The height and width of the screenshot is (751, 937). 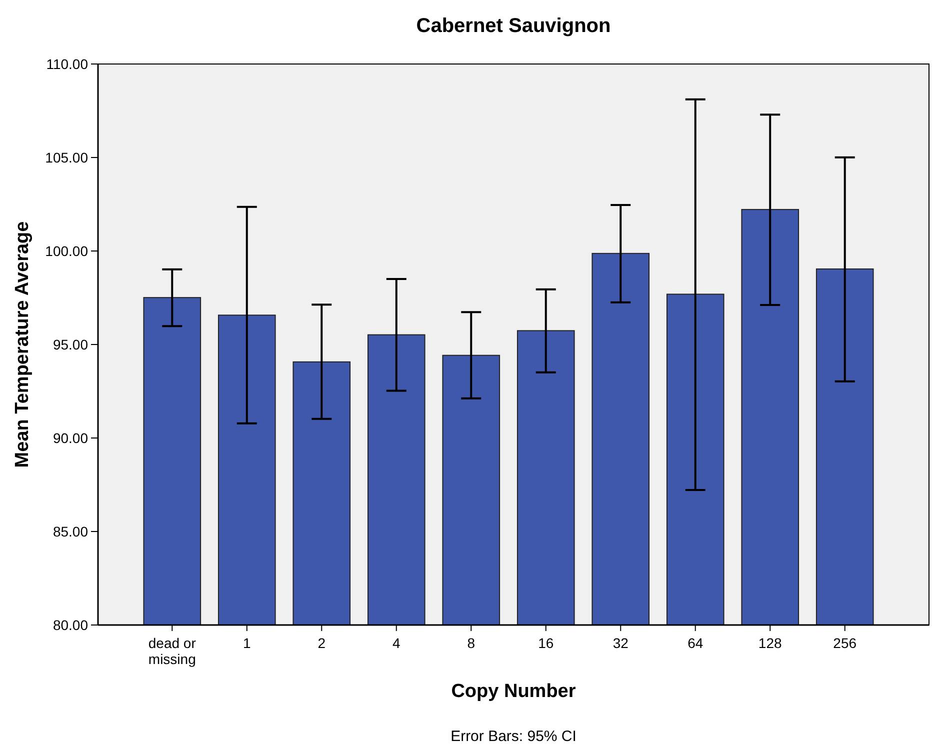 I want to click on x-tick-label: 32, so click(x=620, y=643).